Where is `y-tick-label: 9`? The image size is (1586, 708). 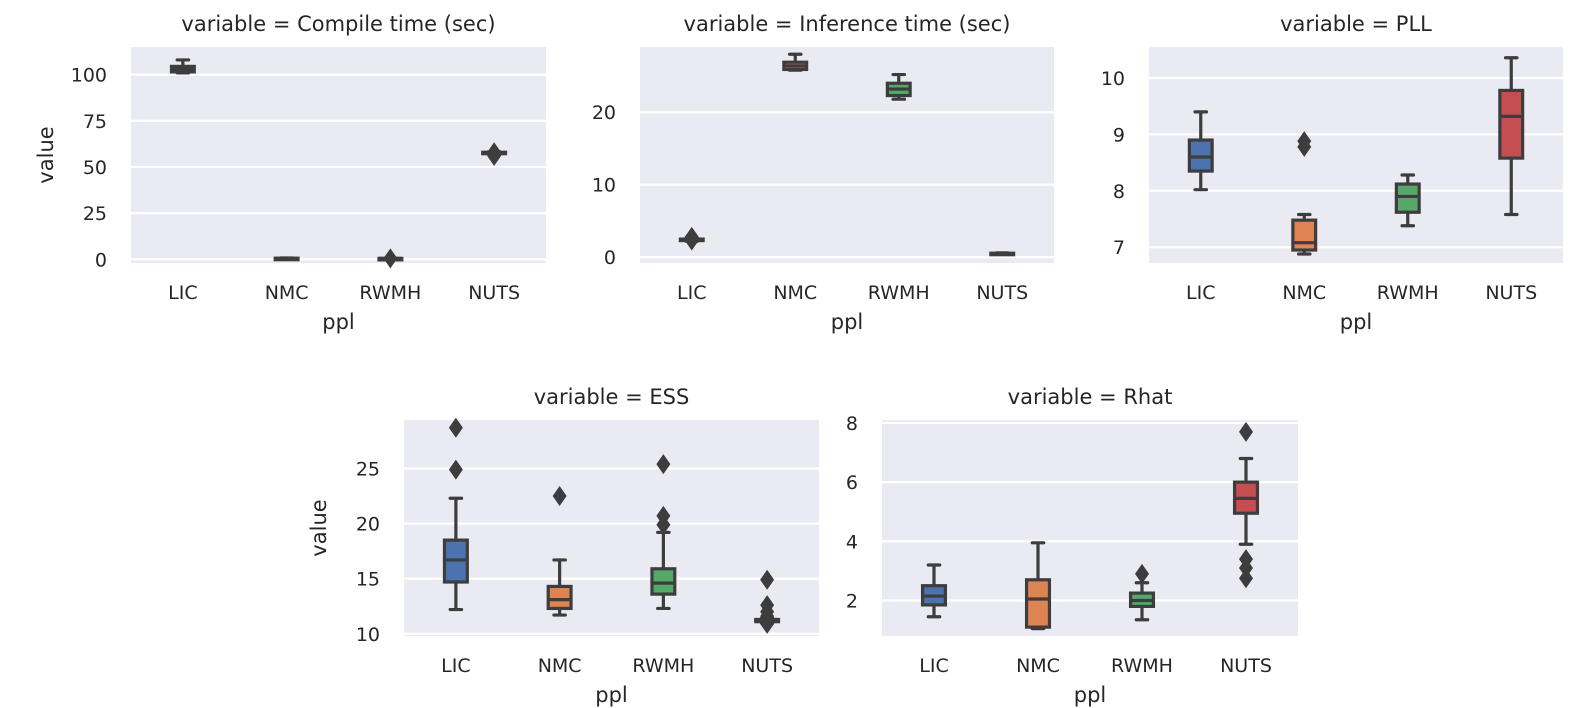 y-tick-label: 9 is located at coordinates (1119, 135).